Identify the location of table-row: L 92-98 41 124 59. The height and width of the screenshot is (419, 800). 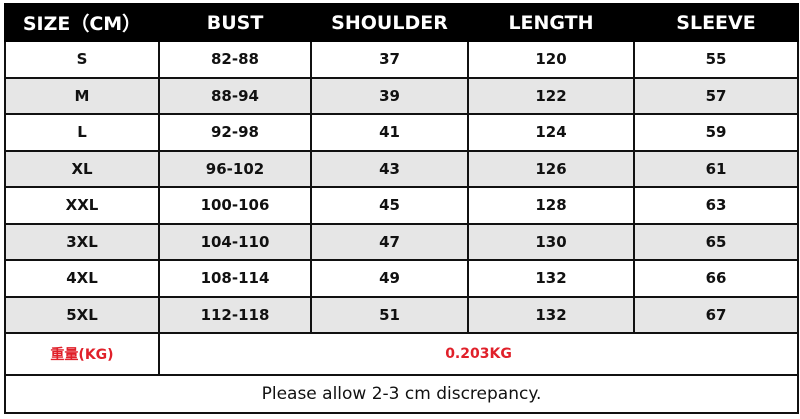
(401, 132).